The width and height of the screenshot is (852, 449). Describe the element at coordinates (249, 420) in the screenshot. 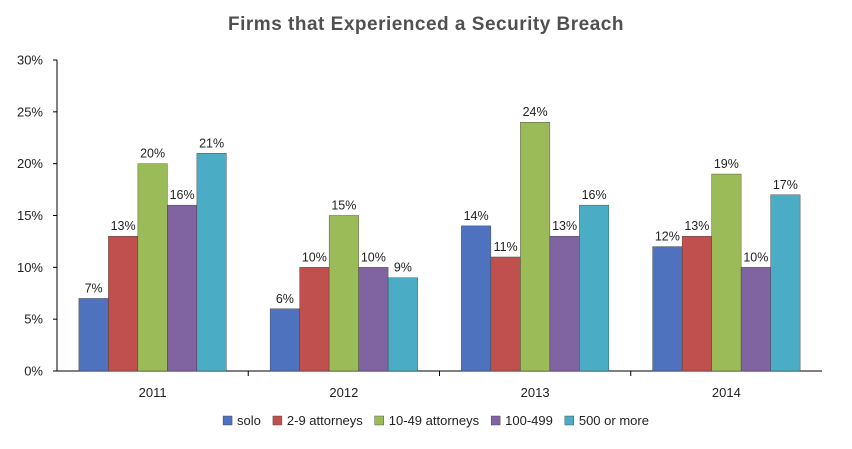

I see `legend-label: solo` at that location.